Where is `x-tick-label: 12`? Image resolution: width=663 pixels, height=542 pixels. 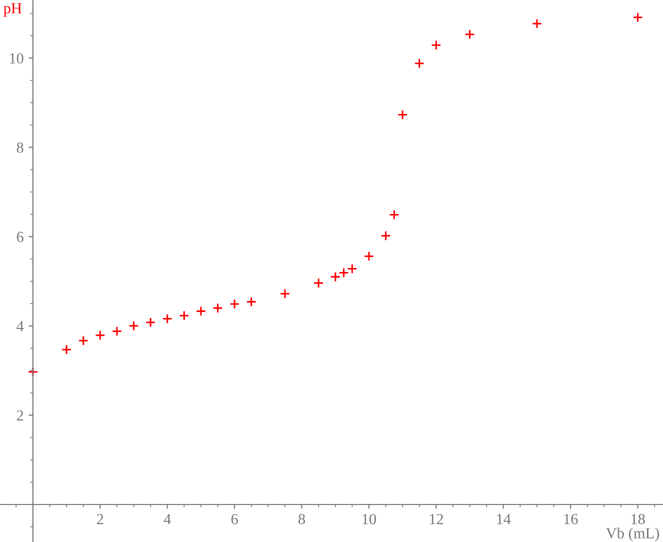 x-tick-label: 12 is located at coordinates (436, 519).